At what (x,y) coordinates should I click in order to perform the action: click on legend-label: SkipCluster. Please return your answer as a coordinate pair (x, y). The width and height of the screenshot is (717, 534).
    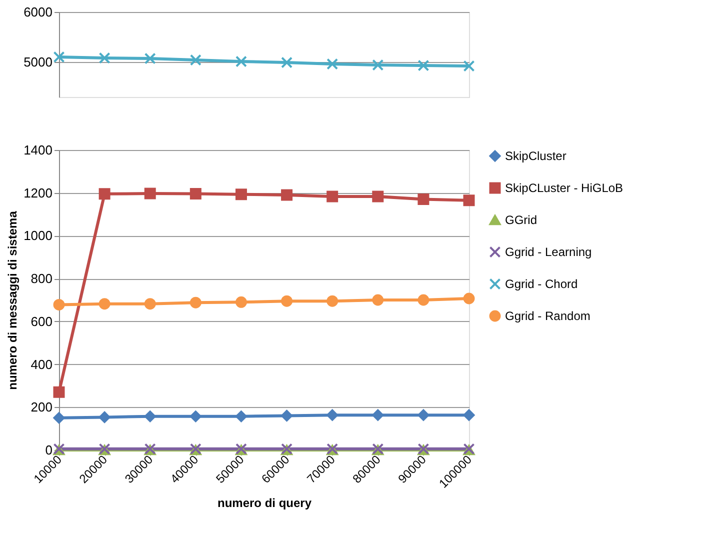
    Looking at the image, I should click on (535, 156).